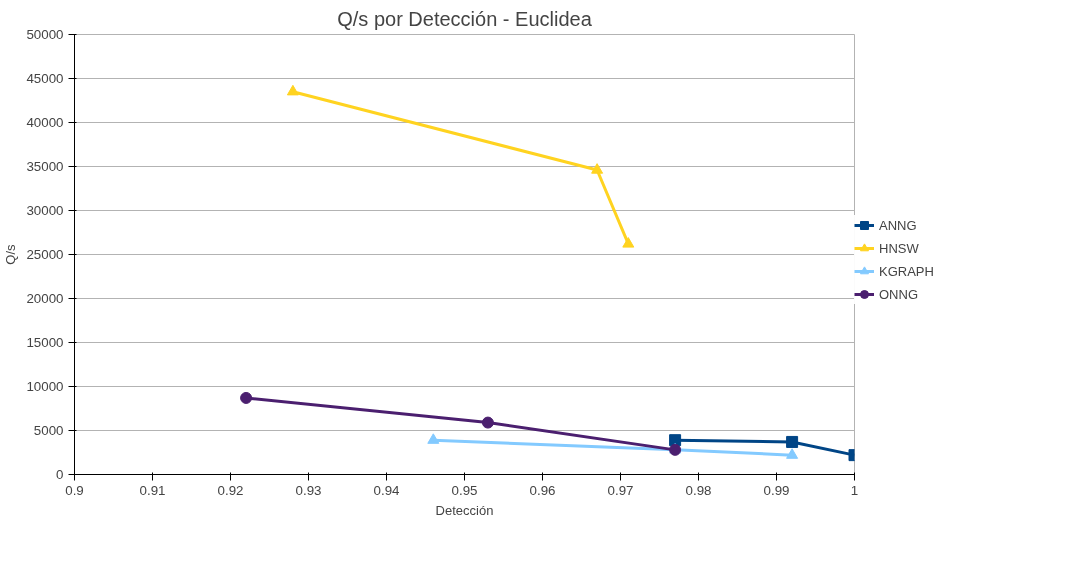  I want to click on y-tick-label: 25000, so click(45, 254).